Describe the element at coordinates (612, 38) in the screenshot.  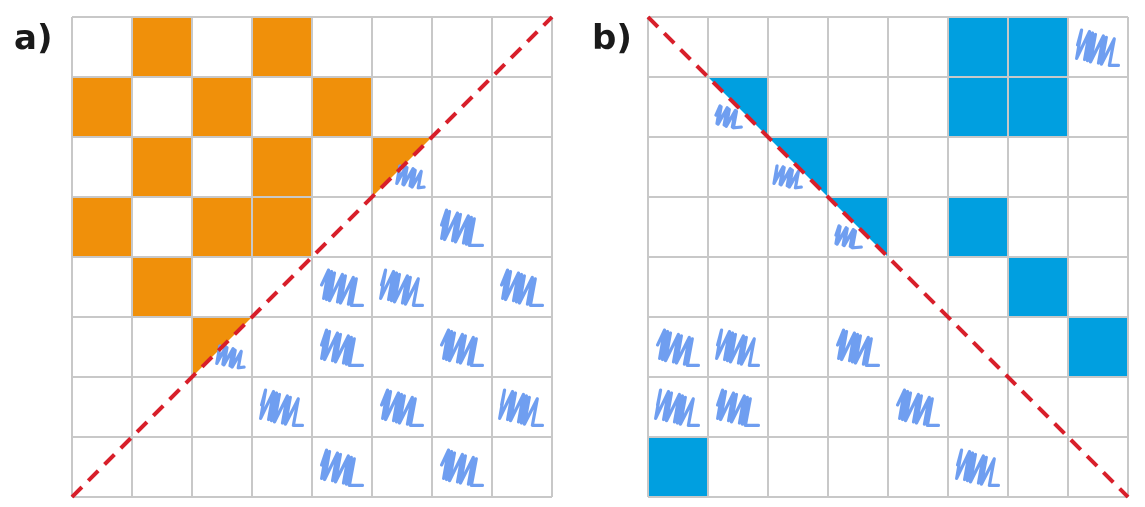
I see `panel-b-label: b)` at that location.